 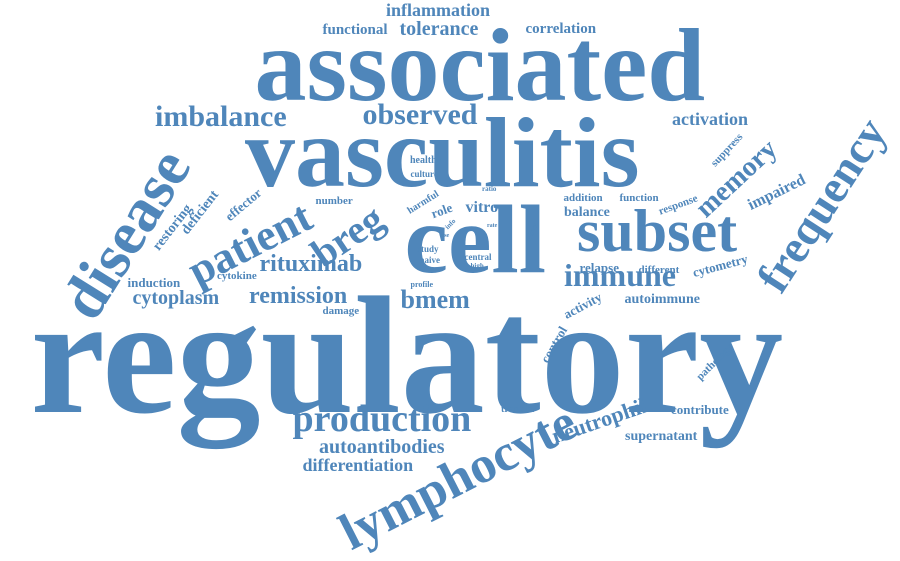 What do you see at coordinates (430, 259) in the screenshot?
I see `word-naive: naive` at bounding box center [430, 259].